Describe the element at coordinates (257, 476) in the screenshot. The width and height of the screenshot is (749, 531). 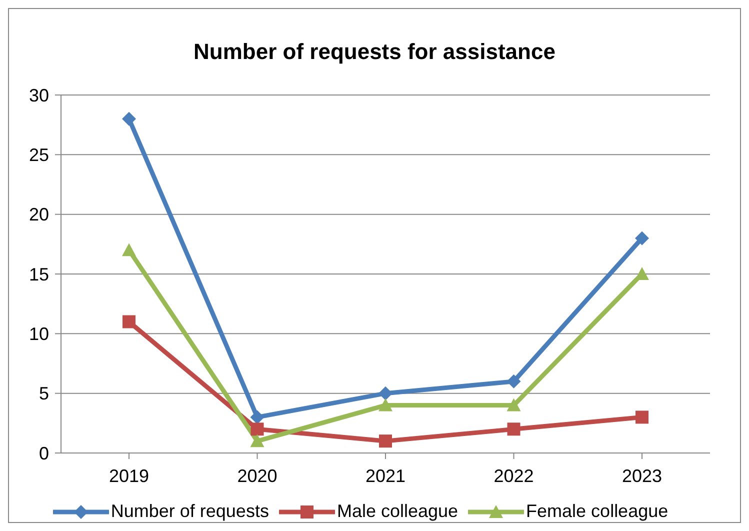
I see `x-tick-label: 2020` at that location.